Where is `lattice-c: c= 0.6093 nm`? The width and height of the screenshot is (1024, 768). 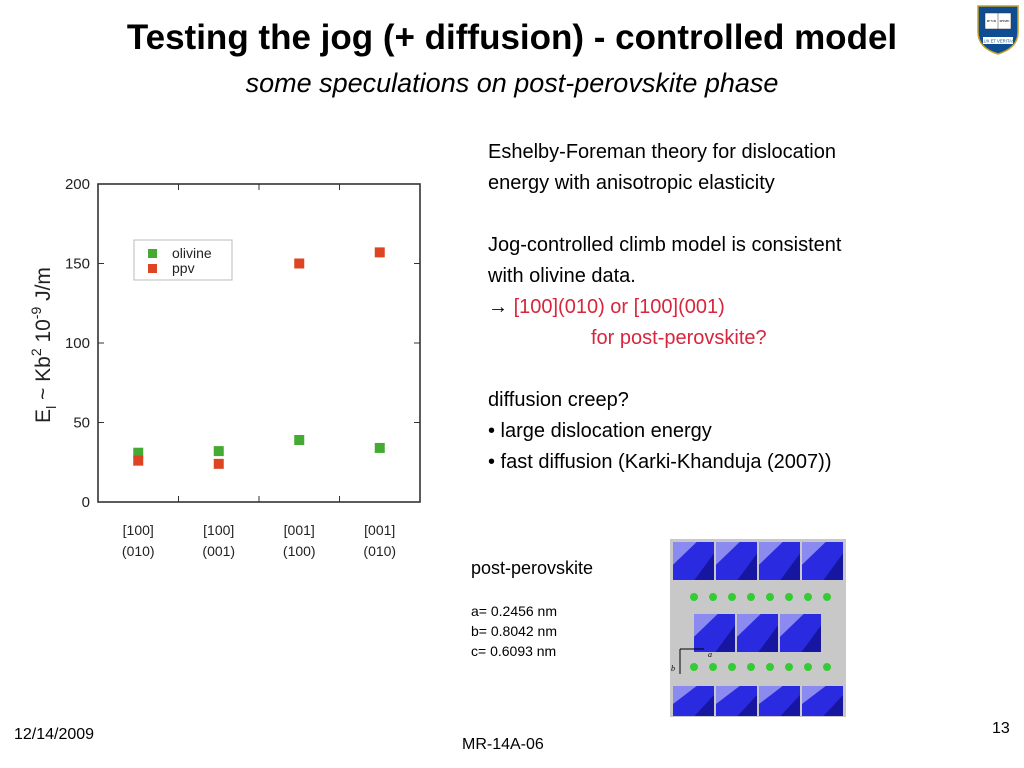
lattice-c: c= 0.6093 nm is located at coordinates (514, 651).